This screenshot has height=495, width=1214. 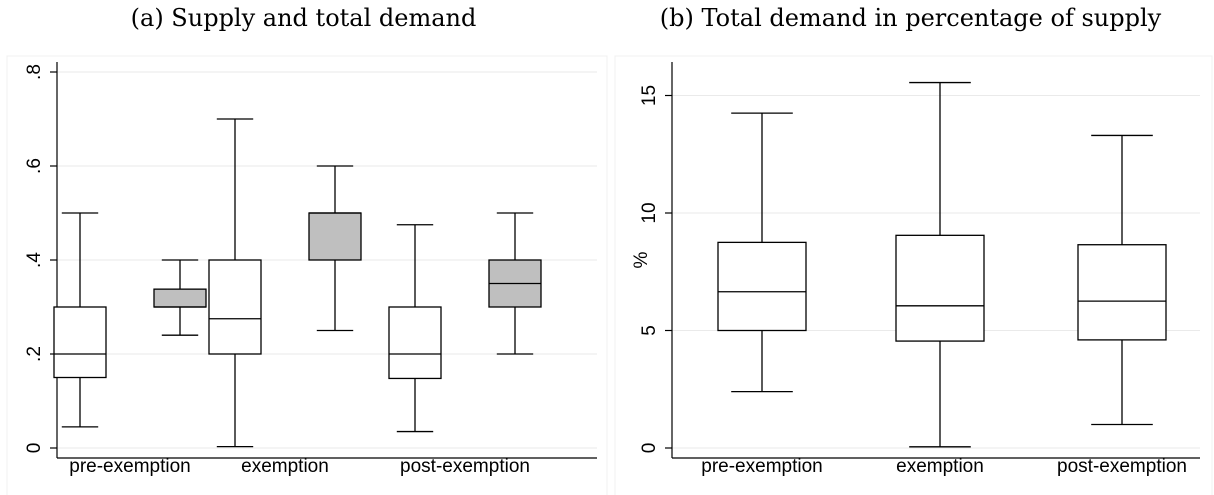 I want to click on panel-a-title: (a) Supply and total demand, so click(x=303, y=18).